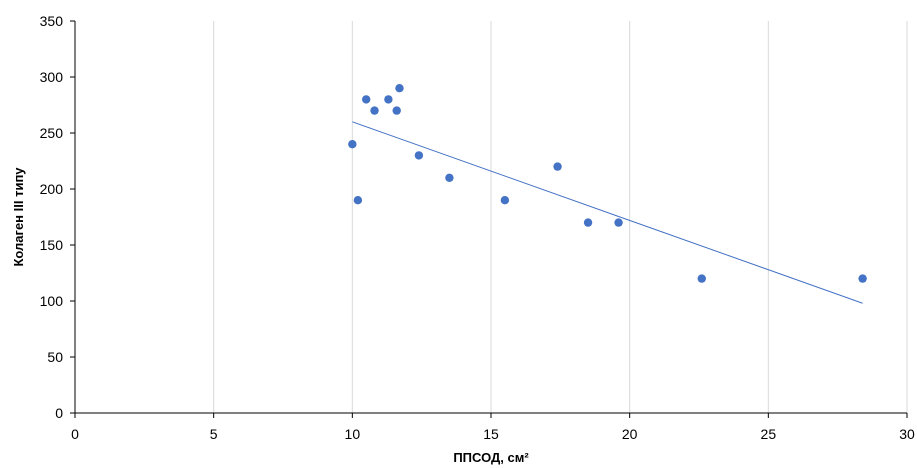 Image resolution: width=917 pixels, height=468 pixels. What do you see at coordinates (630, 434) in the screenshot?
I see `x-tick-label: 20` at bounding box center [630, 434].